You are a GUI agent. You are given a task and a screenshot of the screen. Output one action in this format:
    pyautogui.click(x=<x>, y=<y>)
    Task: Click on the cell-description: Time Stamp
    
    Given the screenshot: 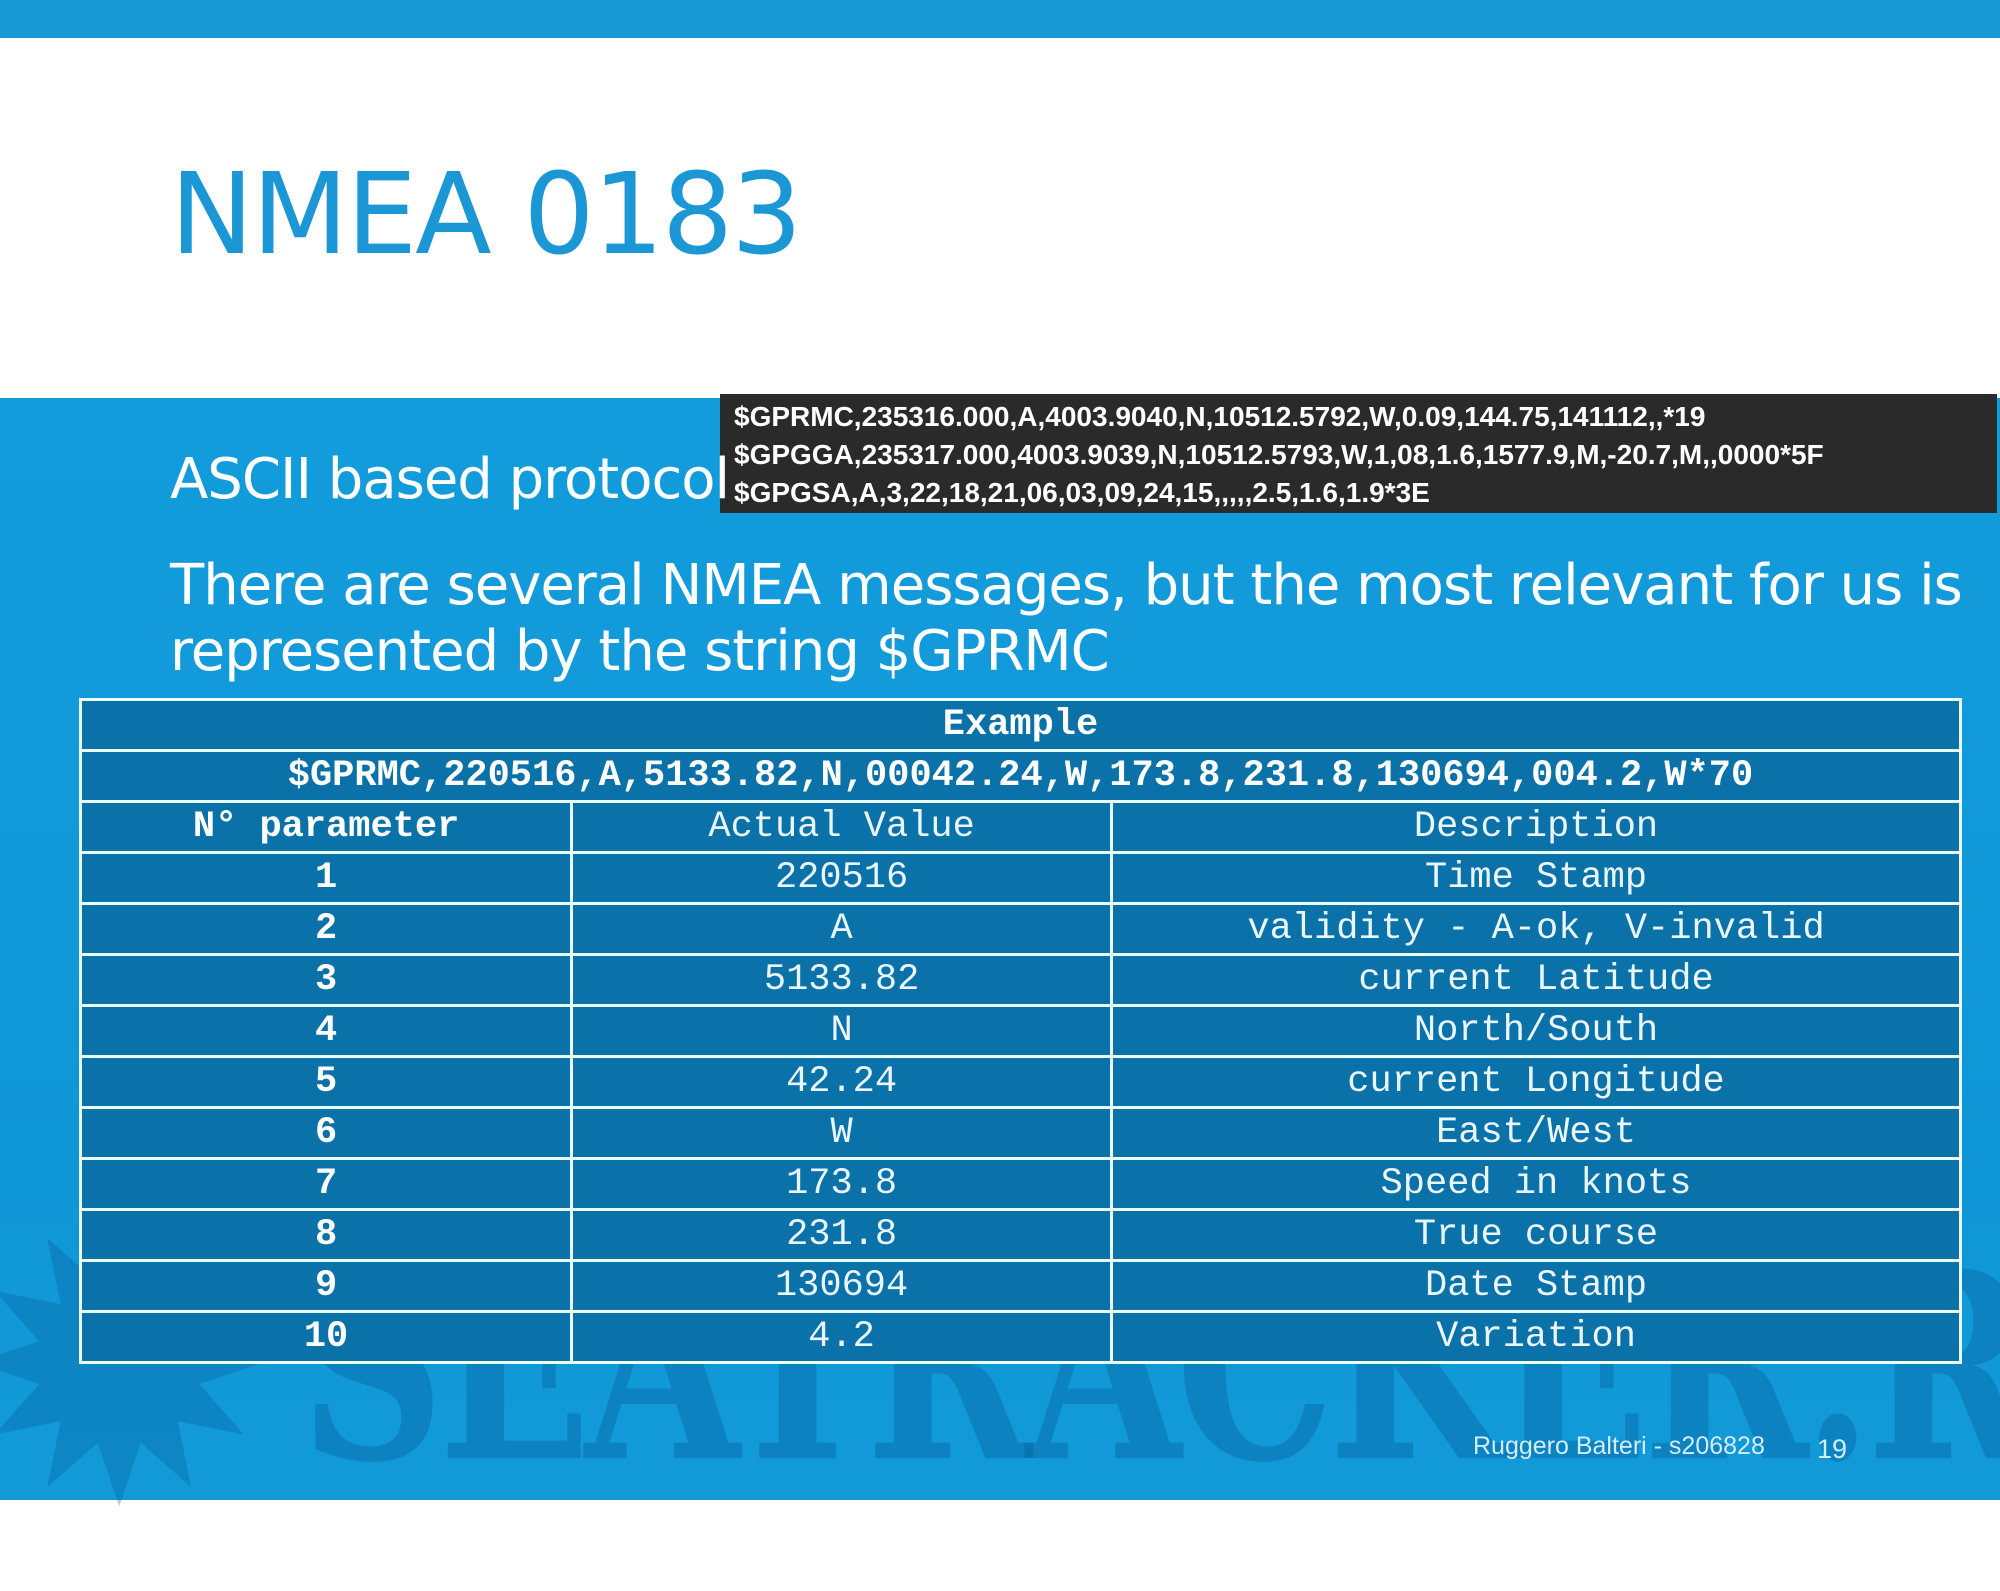 What is the action you would take?
    pyautogui.click(x=1536, y=878)
    